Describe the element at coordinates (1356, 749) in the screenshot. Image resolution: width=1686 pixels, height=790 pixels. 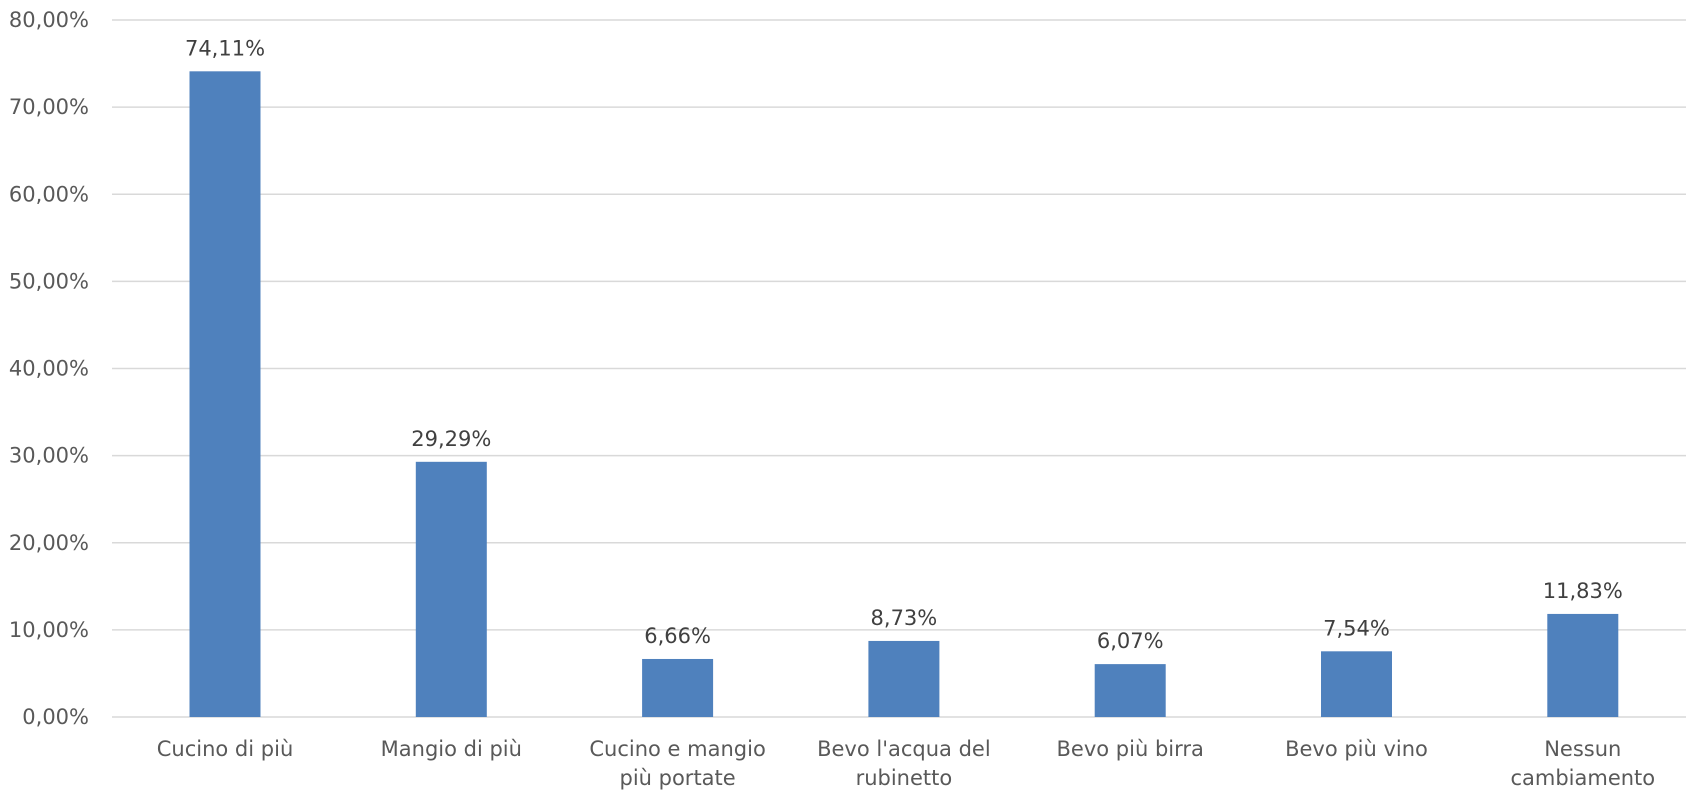
I see `x-category-label: Bevo più vino` at that location.